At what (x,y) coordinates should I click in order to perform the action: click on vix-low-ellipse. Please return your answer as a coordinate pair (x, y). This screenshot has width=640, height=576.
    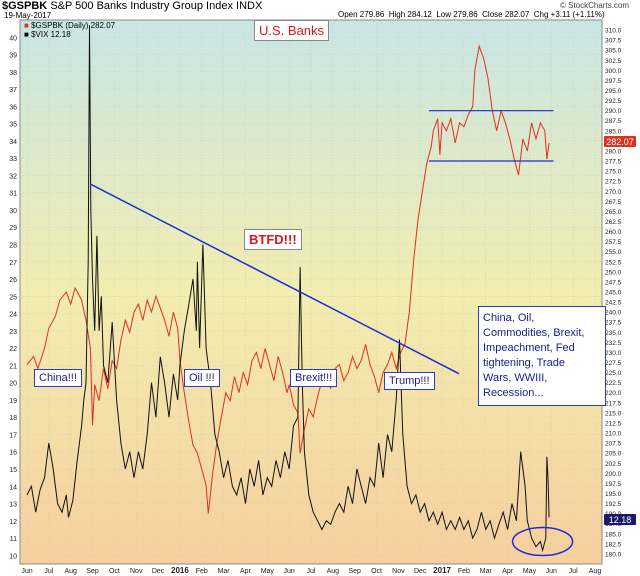
    Looking at the image, I should click on (542, 541).